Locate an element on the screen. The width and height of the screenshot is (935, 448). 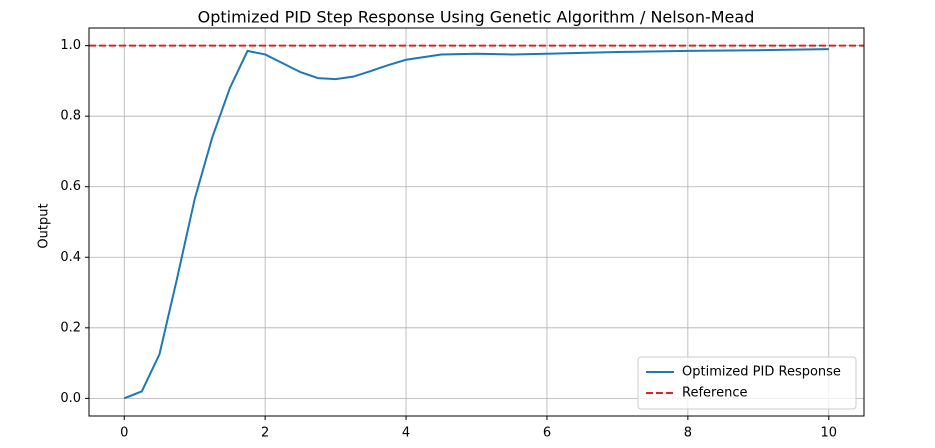
legend: Optimized PID Response Reference is located at coordinates (747, 383).